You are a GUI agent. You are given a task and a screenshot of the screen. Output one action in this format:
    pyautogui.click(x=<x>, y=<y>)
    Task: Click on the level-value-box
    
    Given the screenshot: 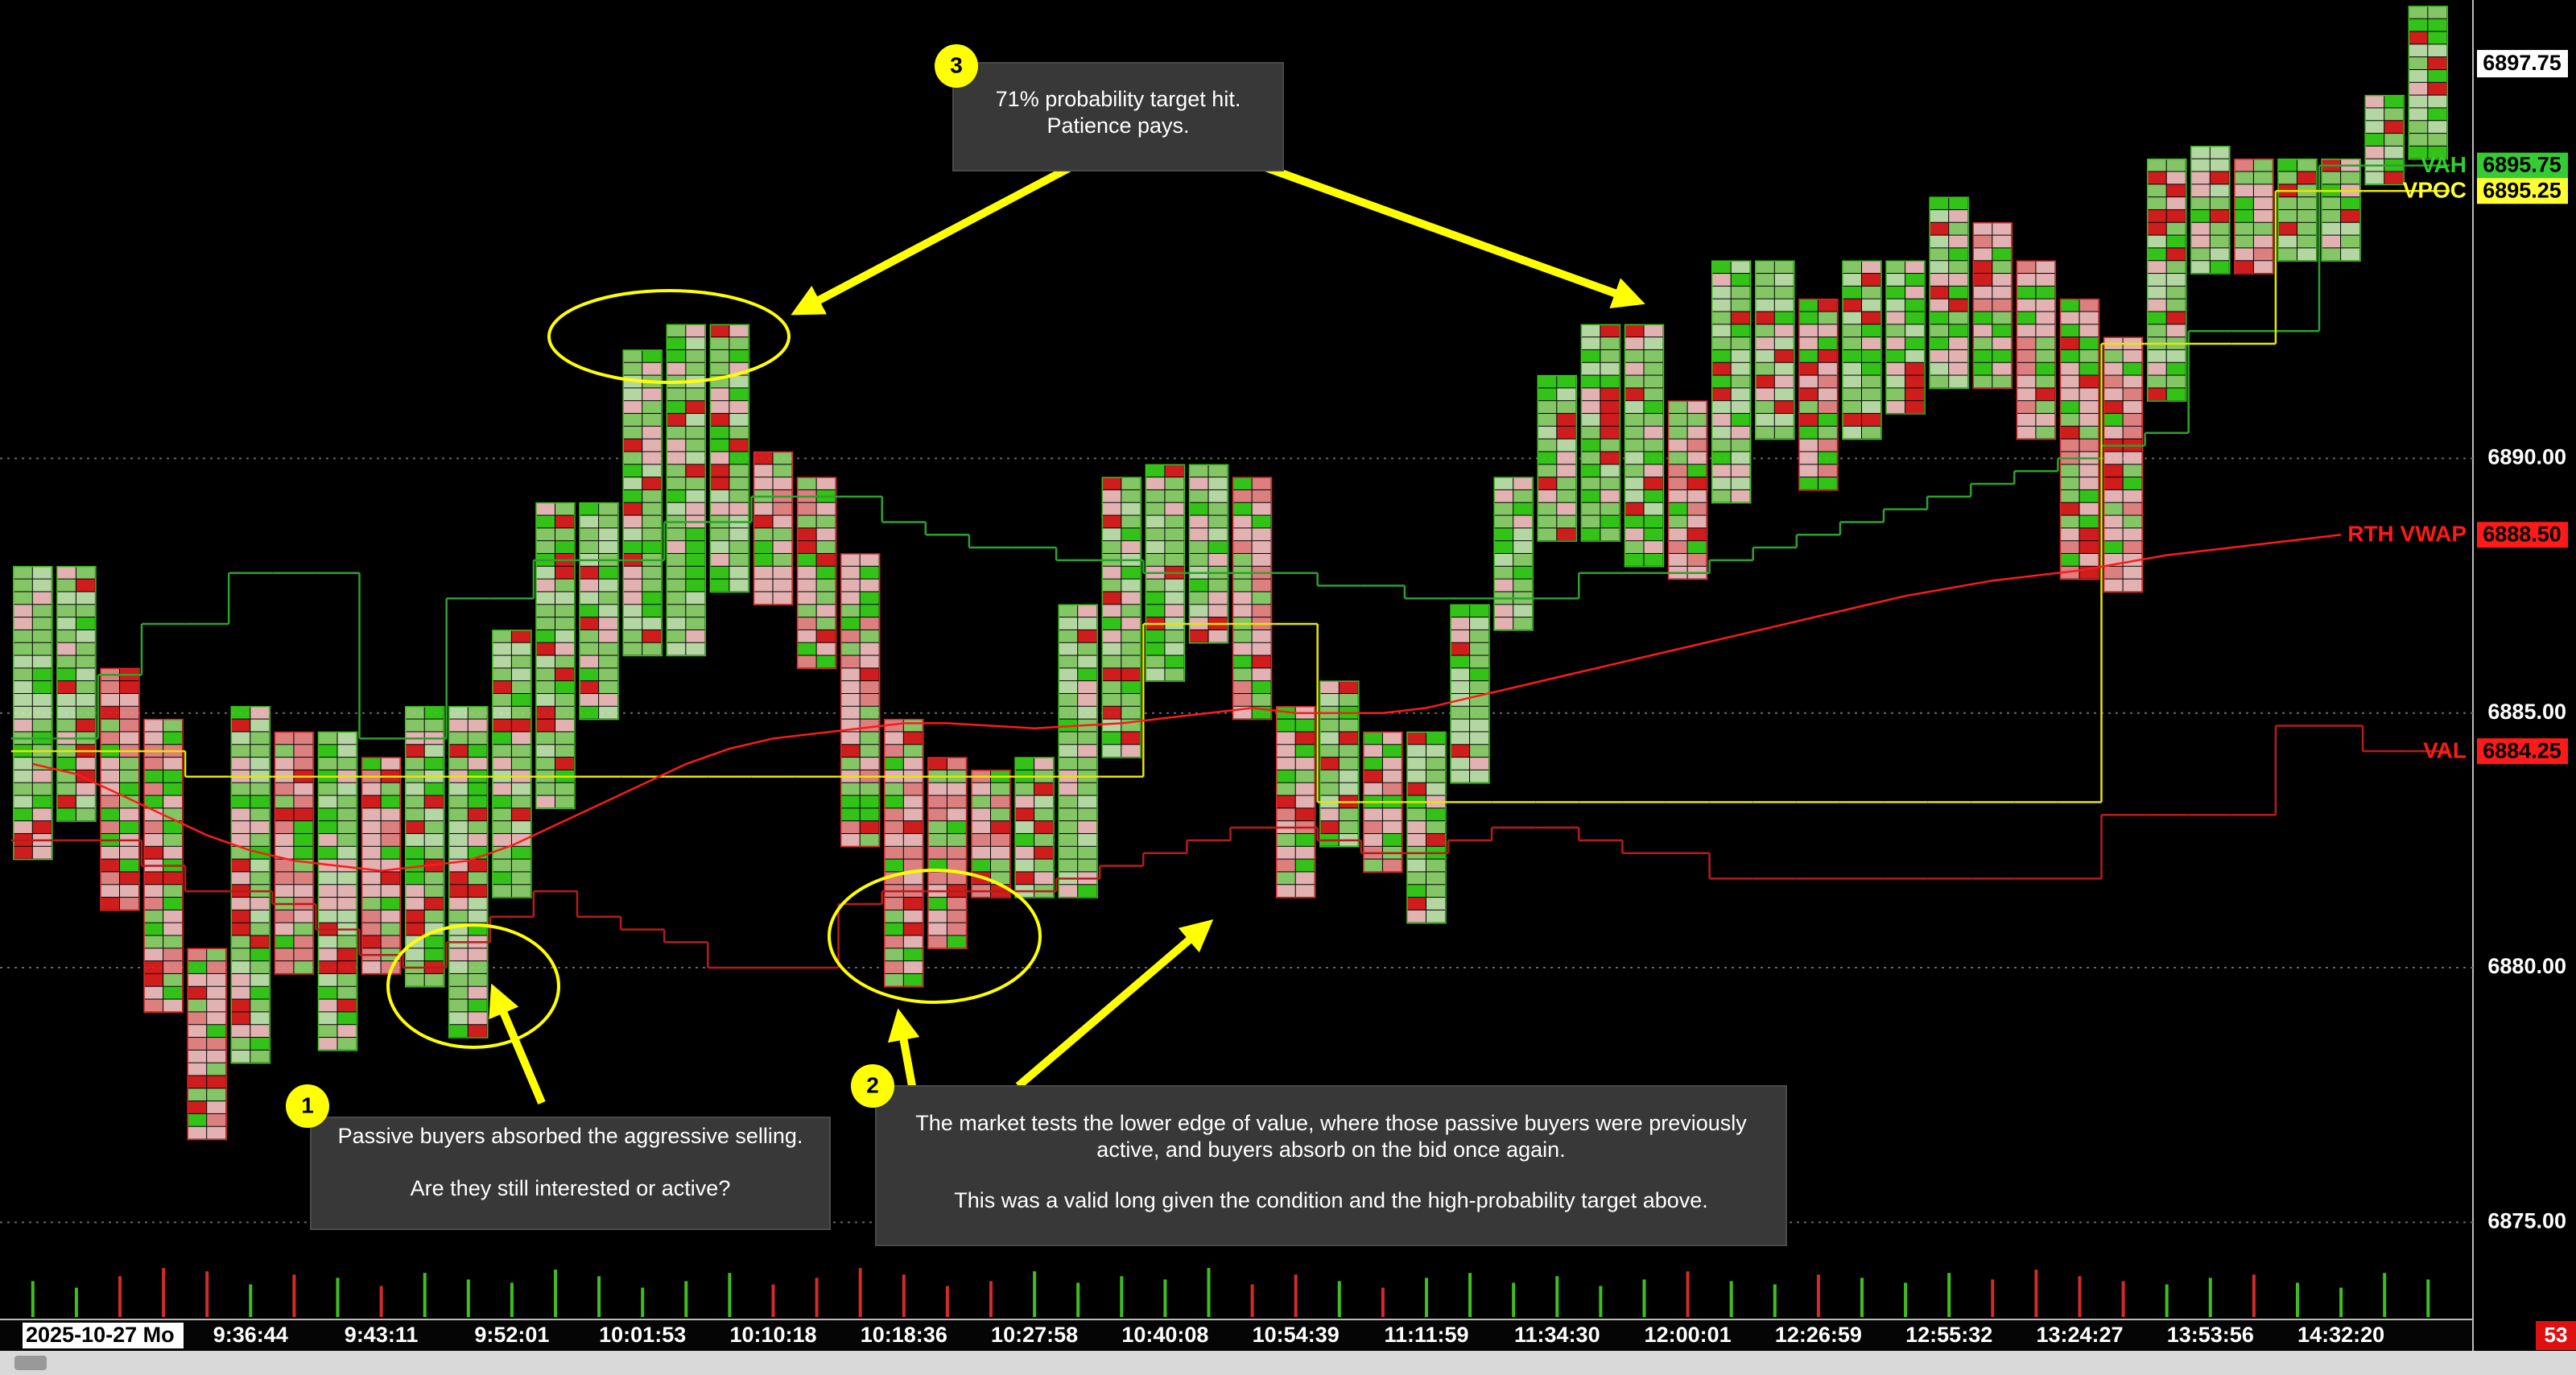 What is the action you would take?
    pyautogui.click(x=2522, y=191)
    